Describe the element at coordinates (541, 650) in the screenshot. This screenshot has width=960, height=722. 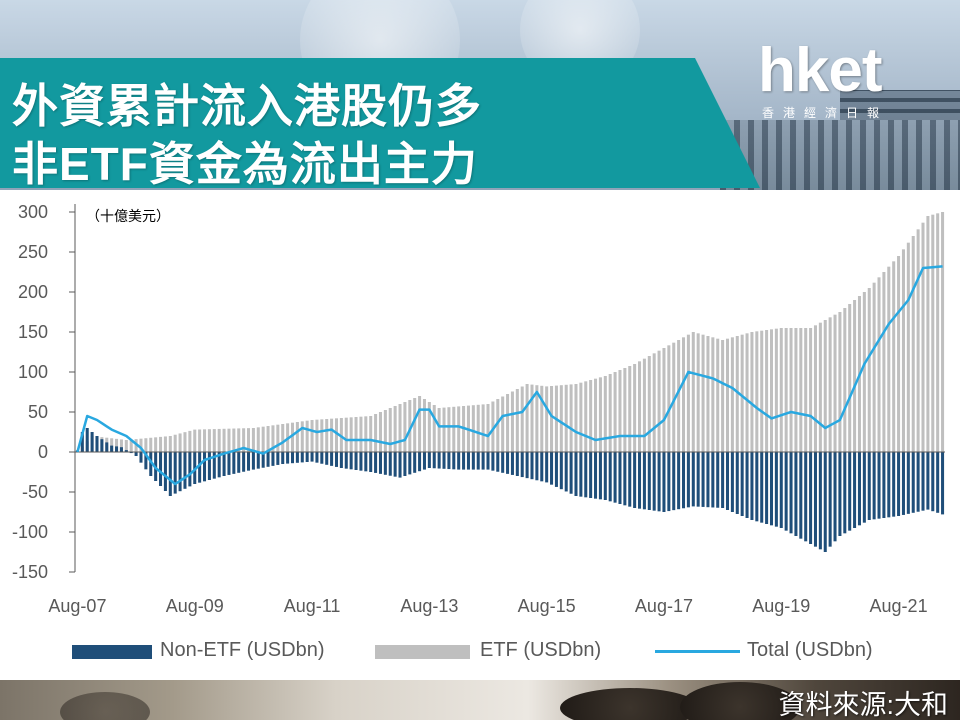
I see `legend-label-etf: ETF (USDbn)` at that location.